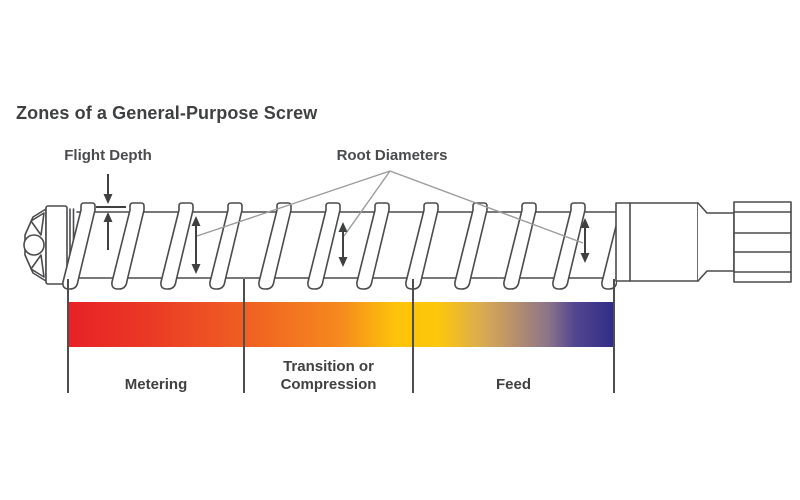 Image resolution: width=800 pixels, height=500 pixels. What do you see at coordinates (156, 375) in the screenshot?
I see `zone-label-metering: Metering` at bounding box center [156, 375].